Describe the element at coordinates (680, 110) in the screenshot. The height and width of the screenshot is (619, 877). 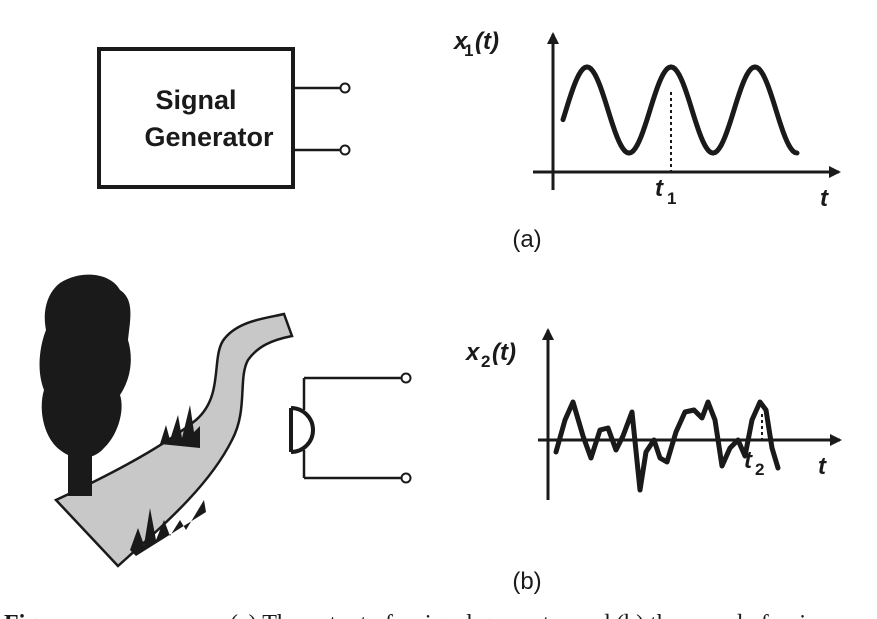
I see `sine-waveform` at that location.